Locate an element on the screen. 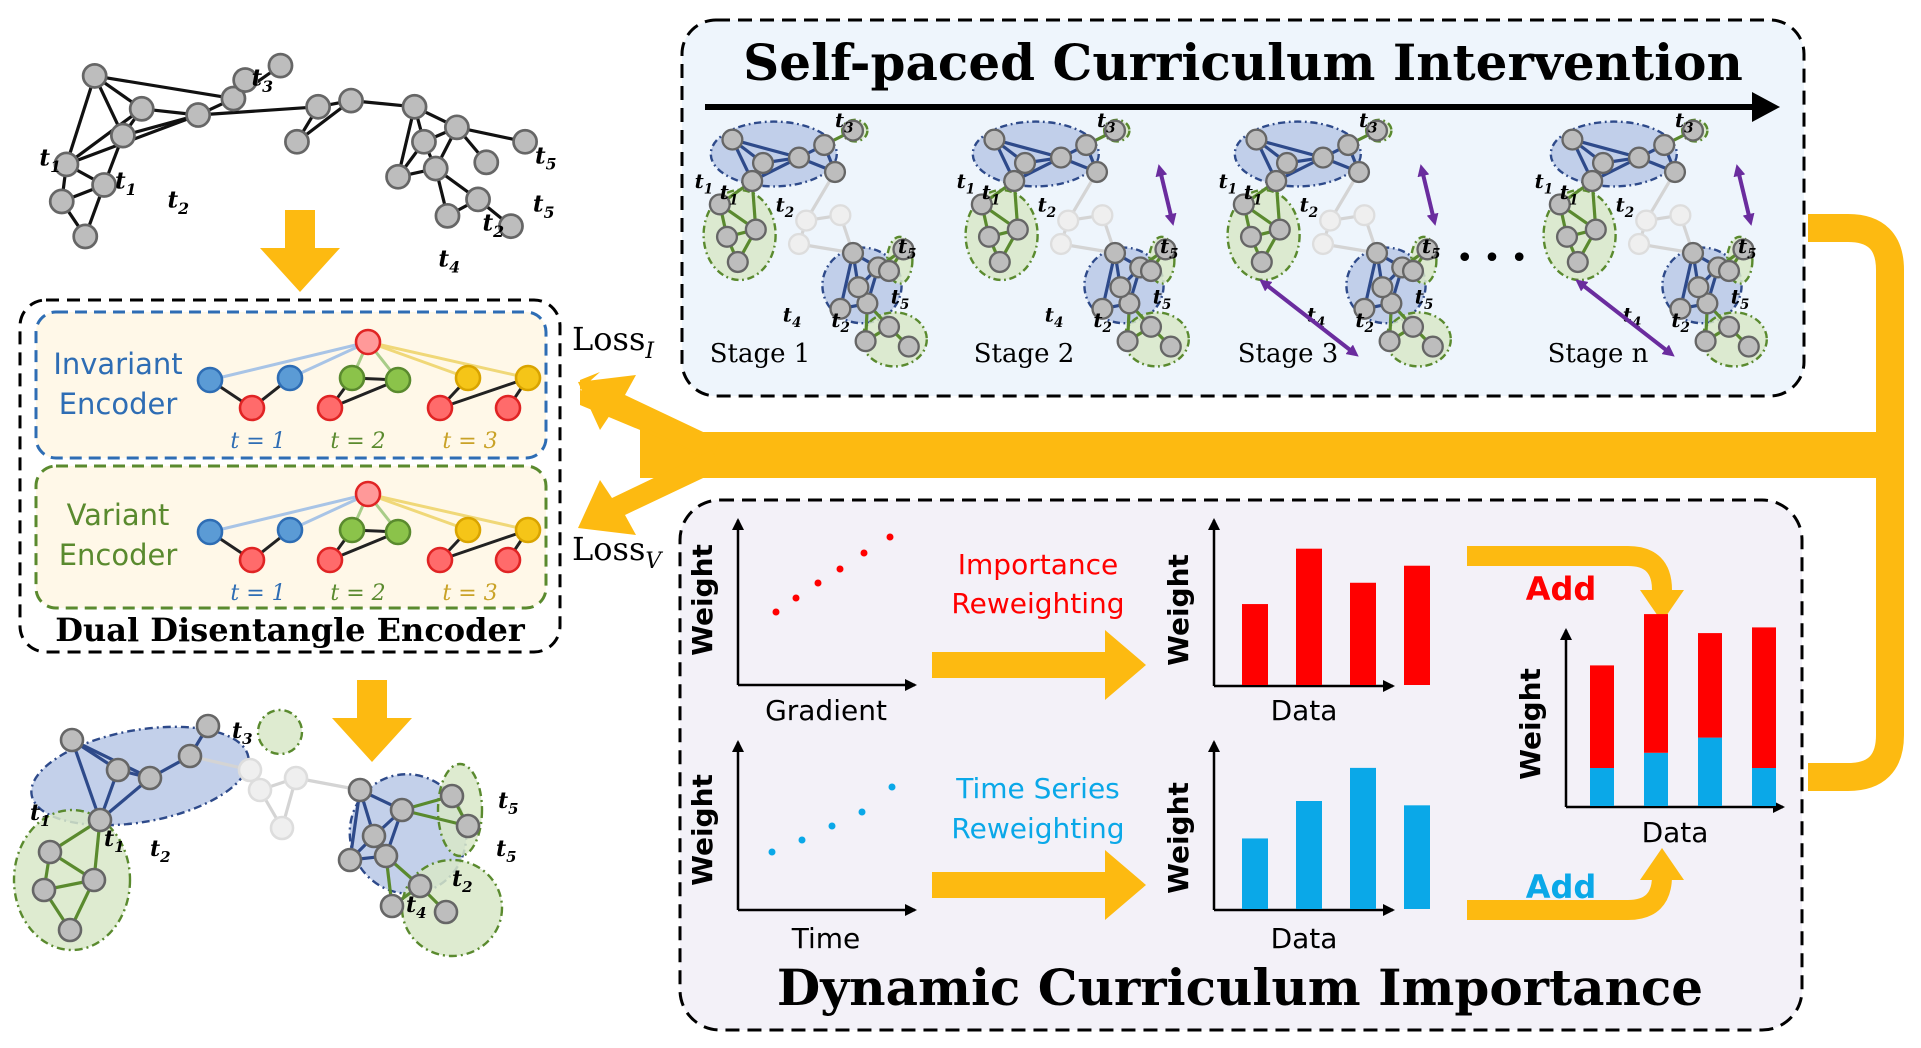 The image size is (1921, 1048). scatter2-point is located at coordinates (802, 840).